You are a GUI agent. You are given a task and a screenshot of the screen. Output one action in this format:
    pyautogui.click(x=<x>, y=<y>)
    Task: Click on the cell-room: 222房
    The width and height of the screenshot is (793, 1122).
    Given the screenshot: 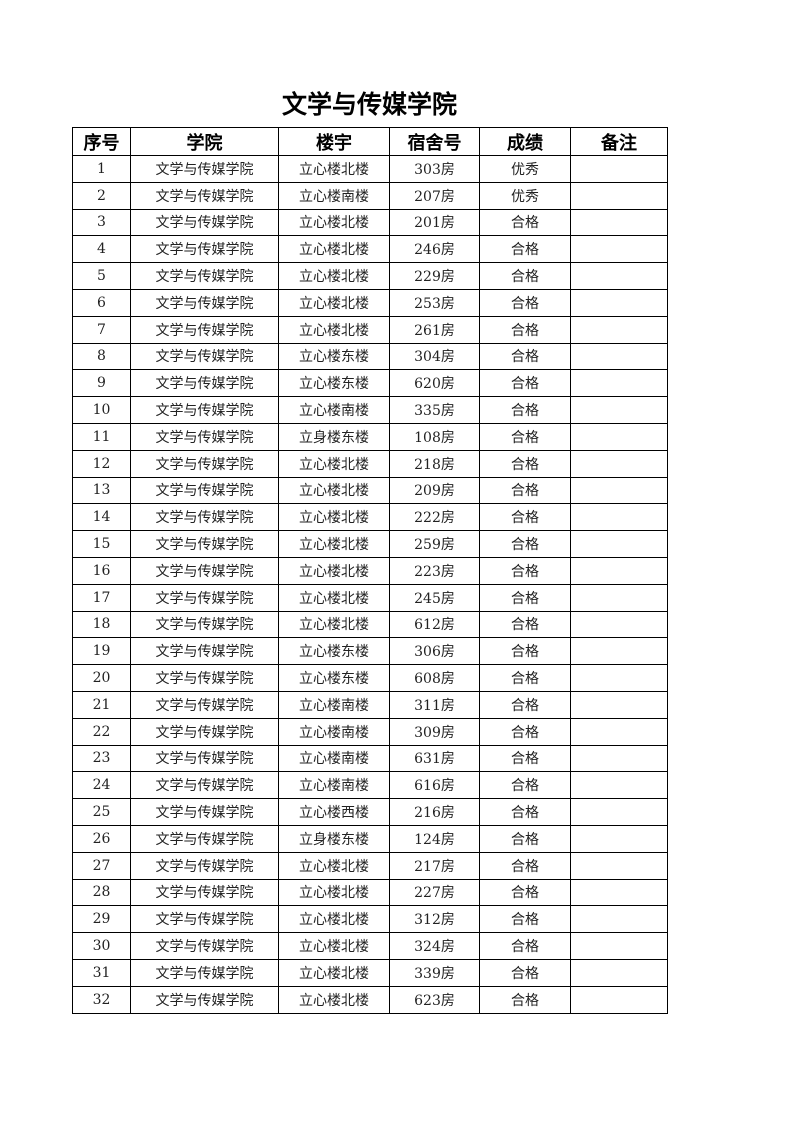 What is the action you would take?
    pyautogui.click(x=434, y=517)
    